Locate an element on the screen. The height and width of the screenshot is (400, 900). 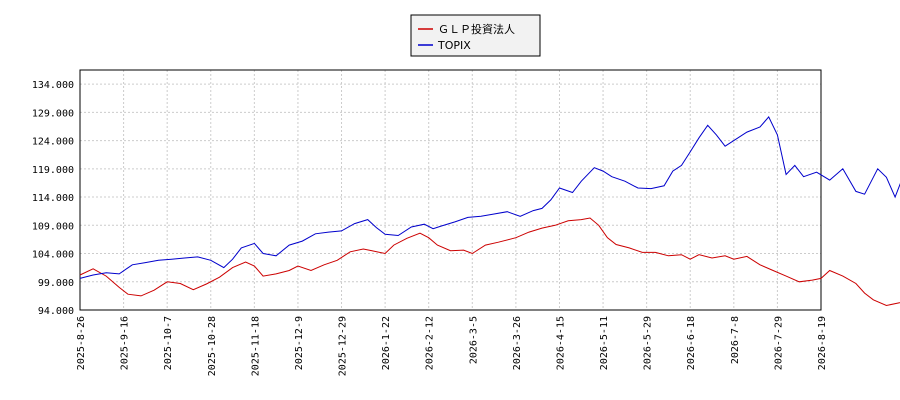
x-tick-label: 2025-10-7 is located at coordinates (168, 343).